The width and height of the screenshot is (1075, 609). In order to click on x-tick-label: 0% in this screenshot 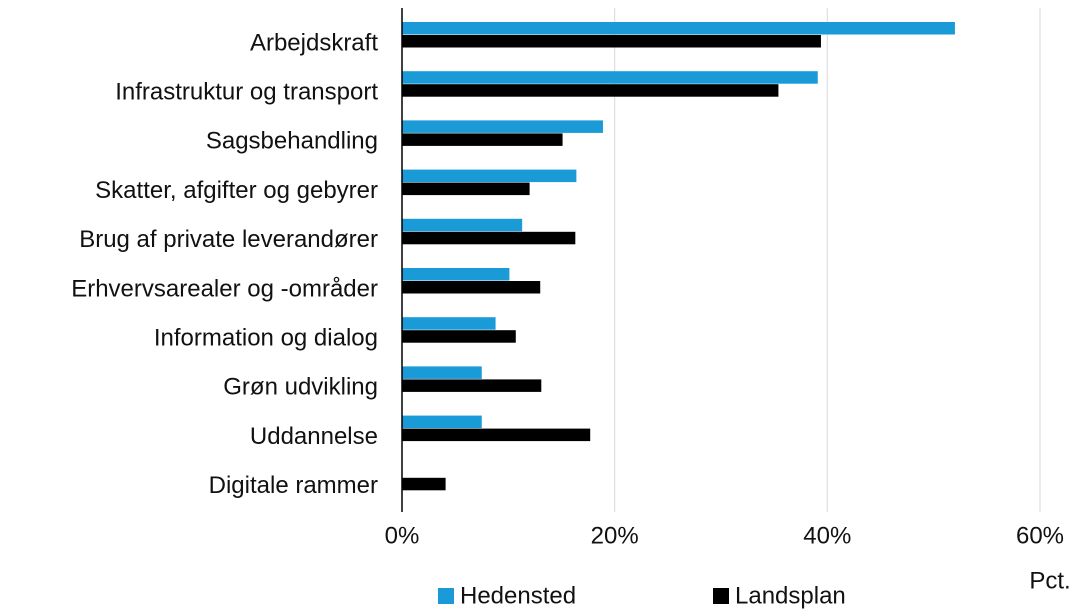, I will do `click(402, 535)`.